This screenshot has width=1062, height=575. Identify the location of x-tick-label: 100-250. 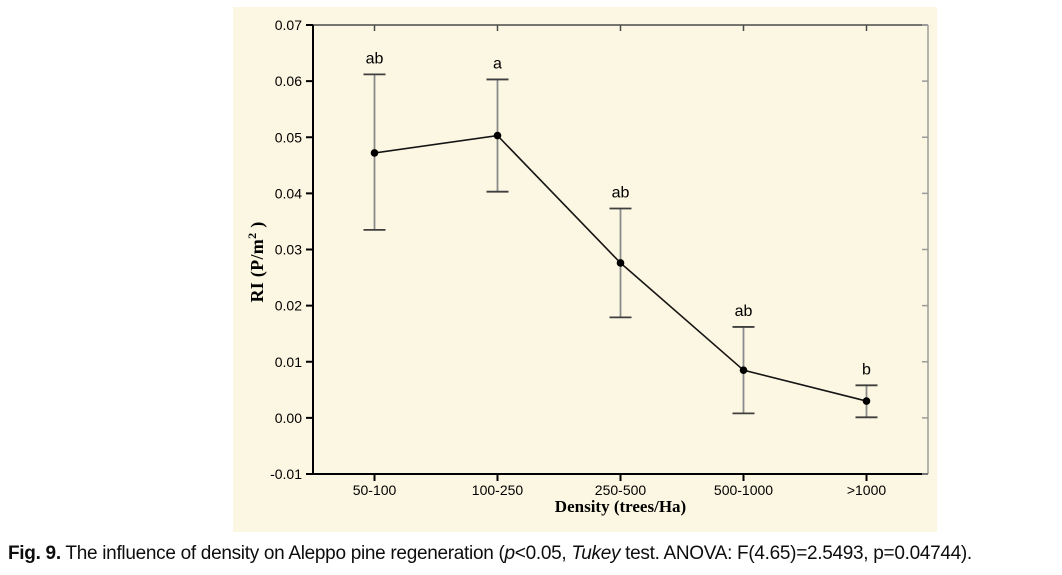
(498, 490).